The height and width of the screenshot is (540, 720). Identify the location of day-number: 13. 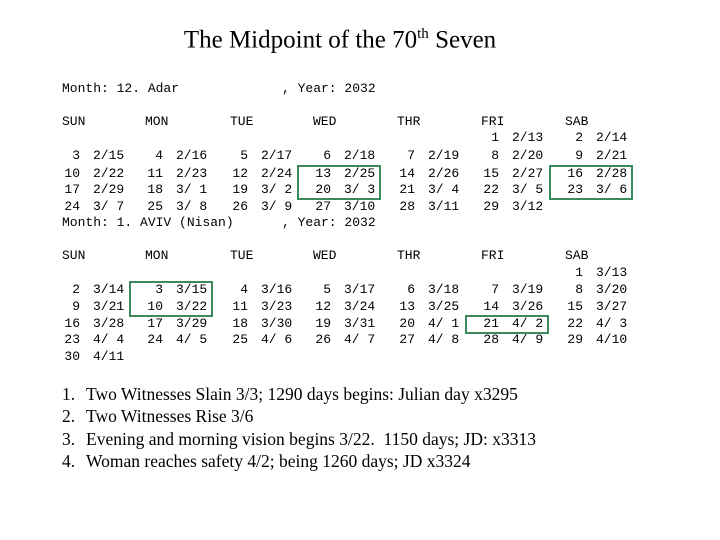
(407, 306).